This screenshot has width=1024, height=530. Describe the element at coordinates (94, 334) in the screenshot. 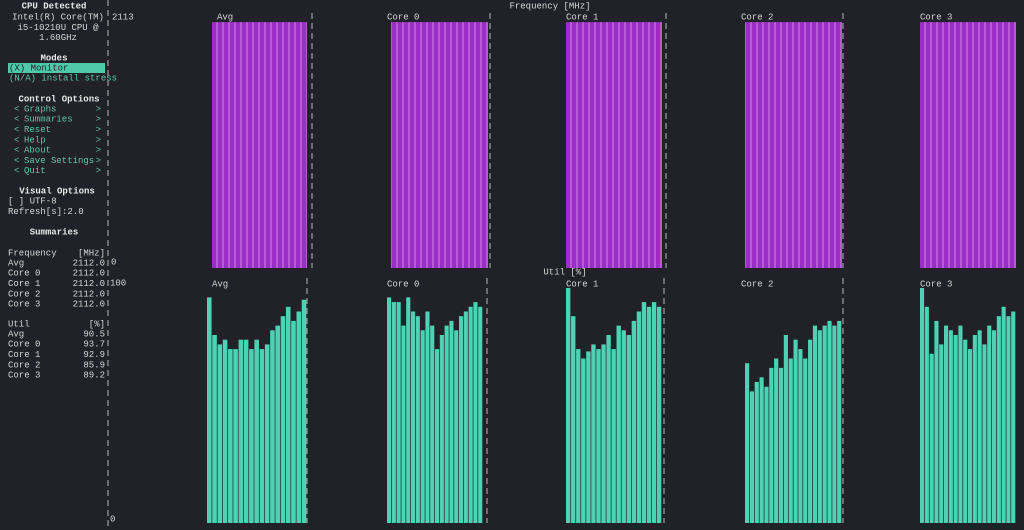

I see `summary-value: 90.5` at that location.